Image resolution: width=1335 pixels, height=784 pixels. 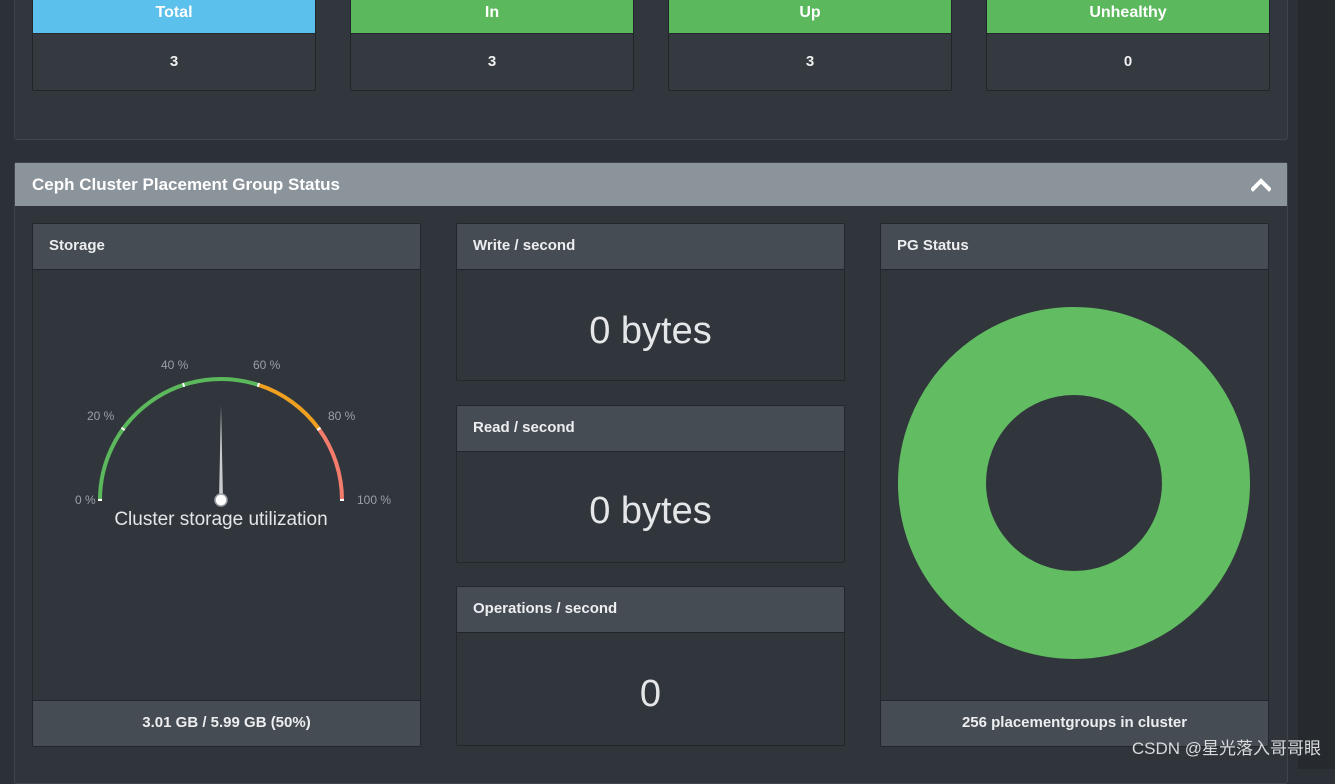 What do you see at coordinates (1074, 247) in the screenshot?
I see `pg-status-title: PG Status` at bounding box center [1074, 247].